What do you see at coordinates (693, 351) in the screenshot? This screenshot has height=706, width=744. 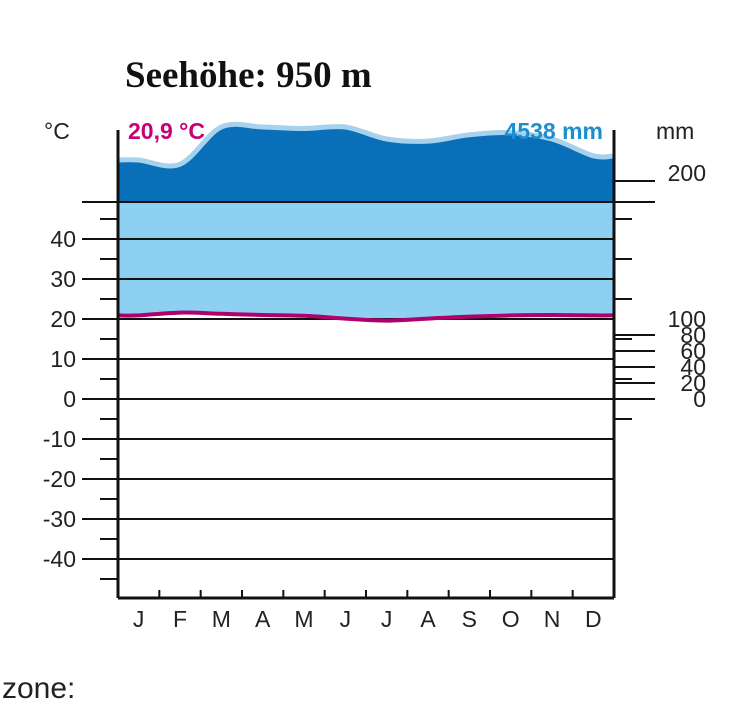 I see `precip-tick-label: 60` at bounding box center [693, 351].